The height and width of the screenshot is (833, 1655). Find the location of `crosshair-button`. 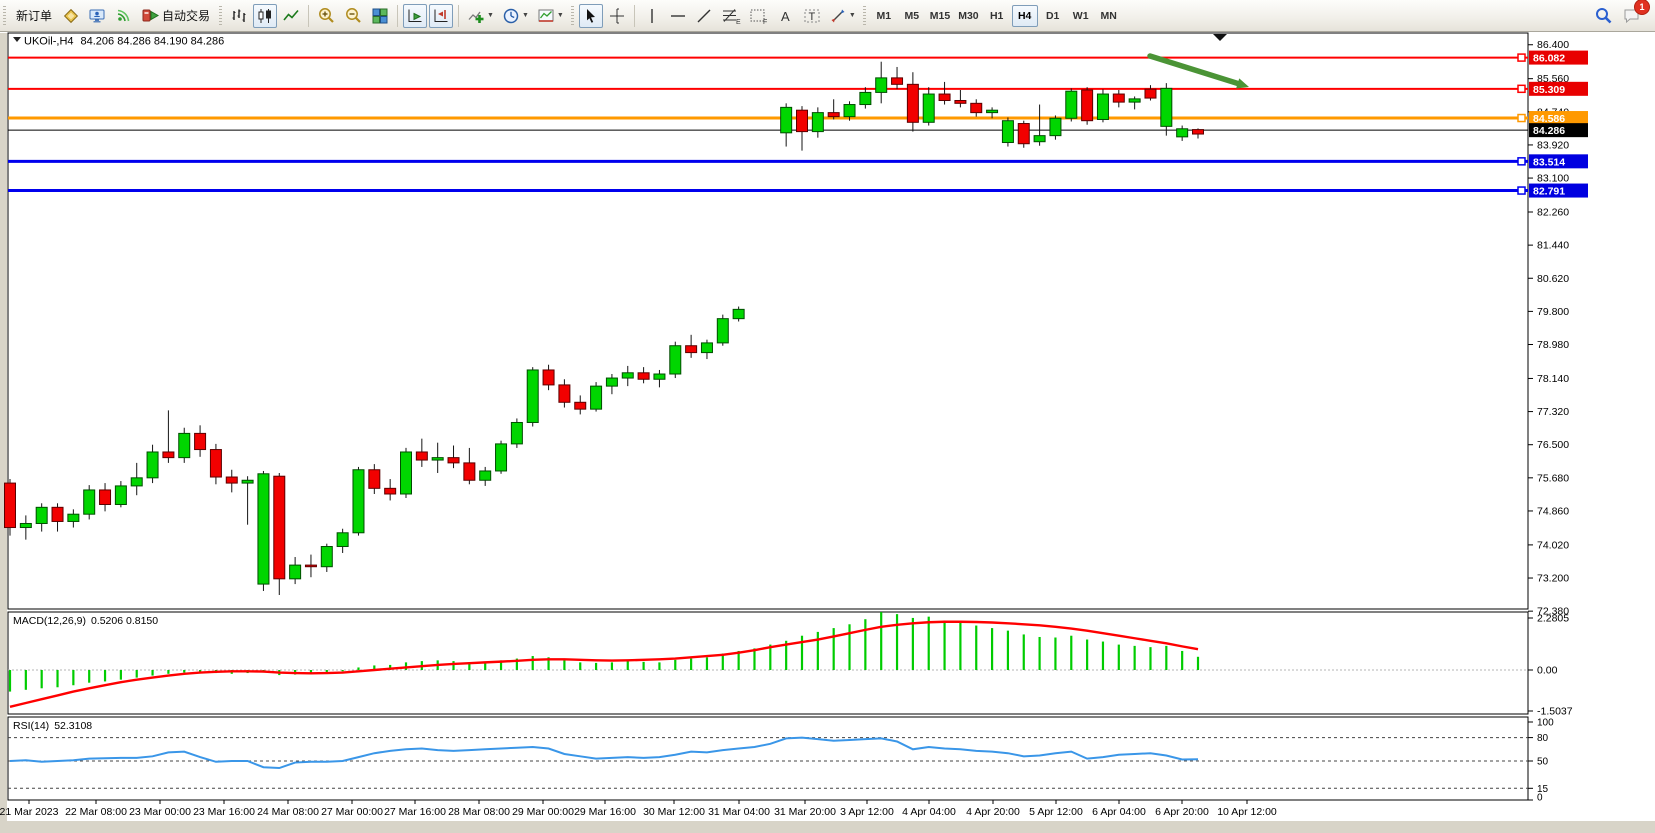

crosshair-button is located at coordinates (617, 16).